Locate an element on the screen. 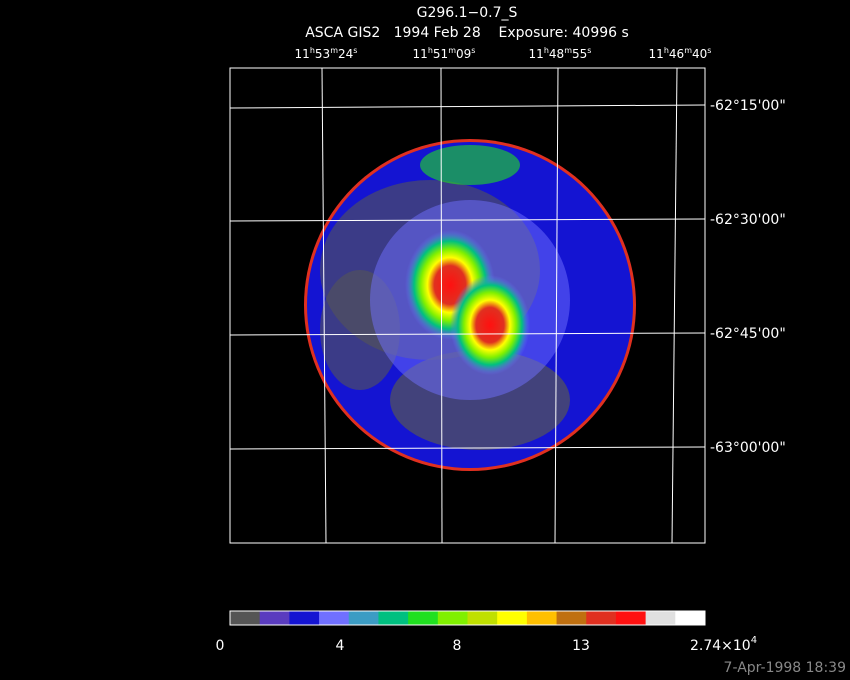 This screenshot has width=850, height=680. colorbar: 0 4 8 13 2.74×10⁴ is located at coordinates (486, 632).